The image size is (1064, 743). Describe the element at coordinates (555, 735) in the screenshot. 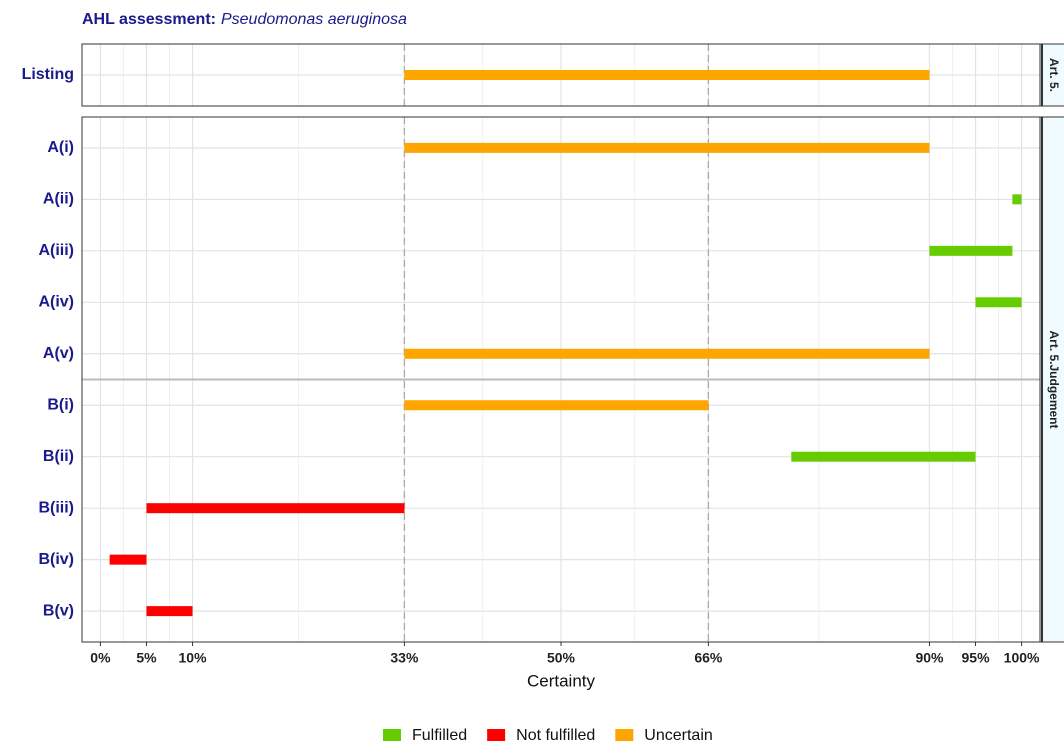

I see `legend-label: Not fulfilled` at that location.